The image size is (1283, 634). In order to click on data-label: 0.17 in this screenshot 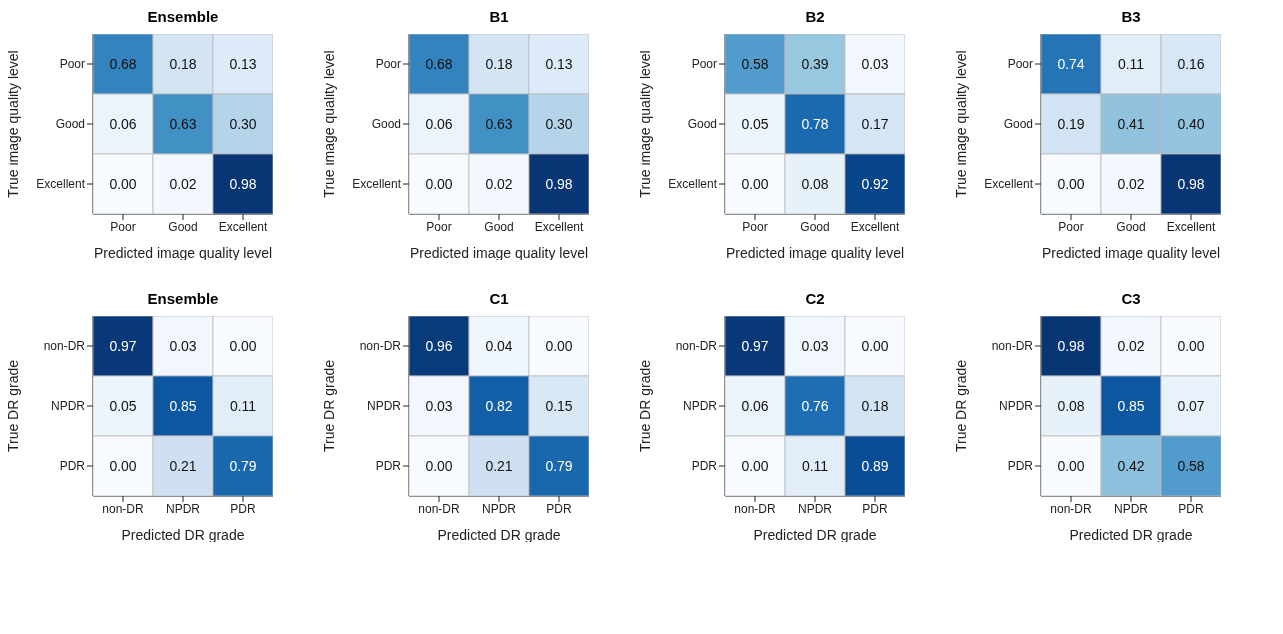, I will do `click(875, 124)`.